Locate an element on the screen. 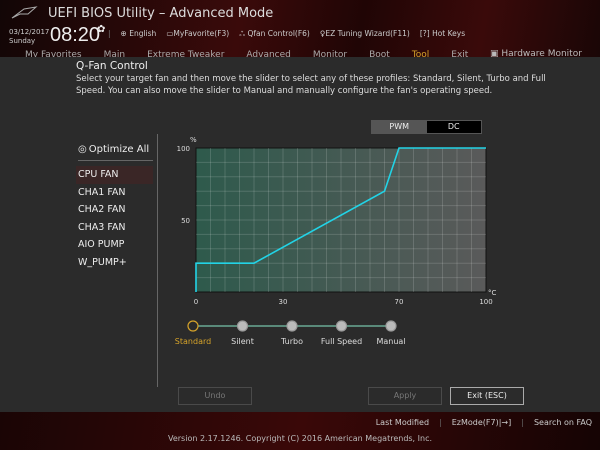 This screenshot has height=450, width=600. day: Sunday is located at coordinates (22, 41).